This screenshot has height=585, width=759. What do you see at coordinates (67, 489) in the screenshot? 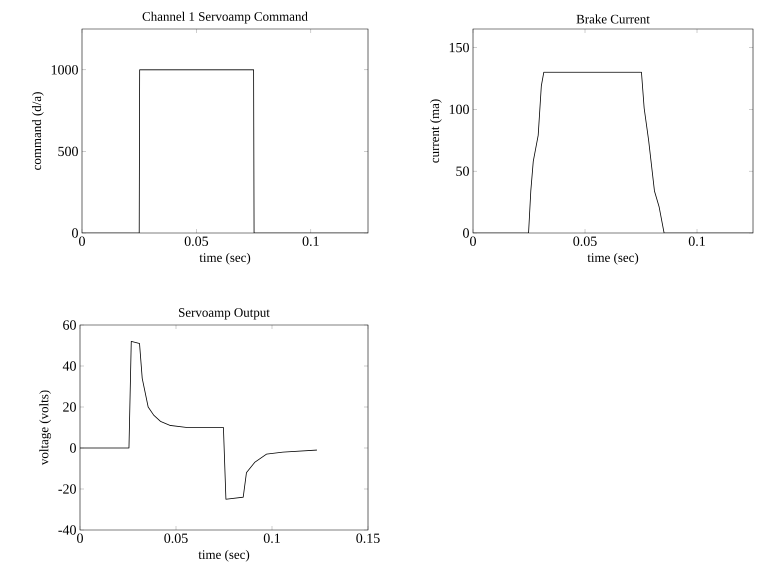
I see `y-tick-label: -20` at bounding box center [67, 489].